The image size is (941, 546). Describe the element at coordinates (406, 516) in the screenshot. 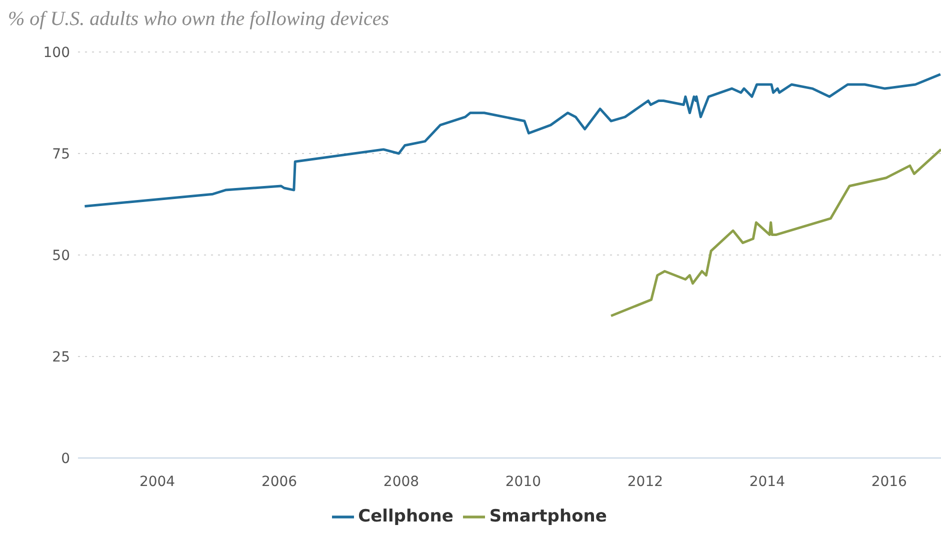

I see `legend-label: Cellphone` at that location.